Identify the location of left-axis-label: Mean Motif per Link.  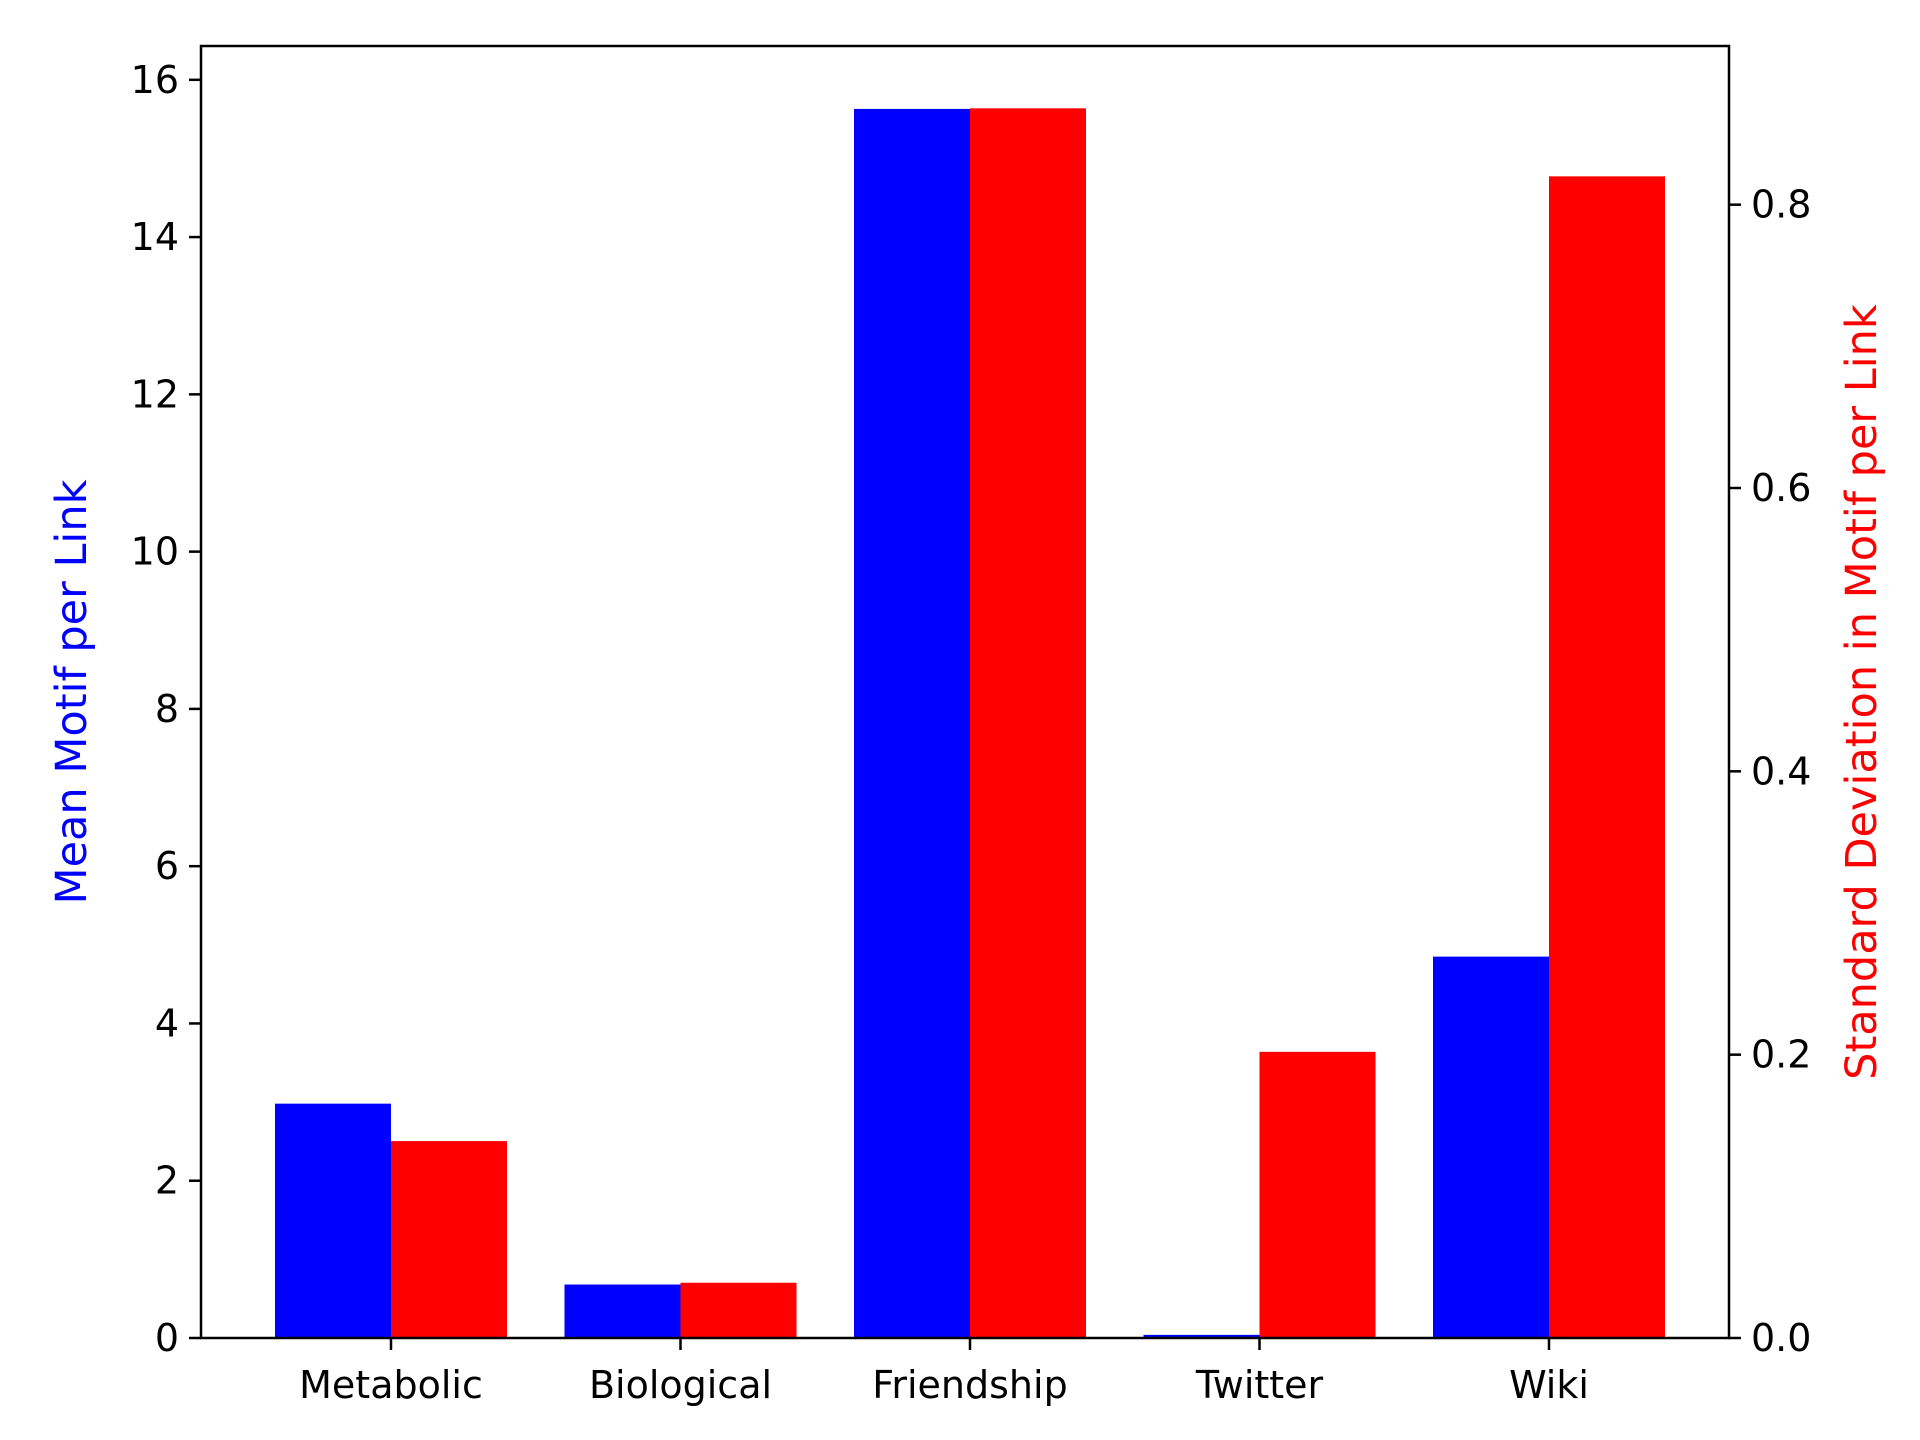
(72, 691).